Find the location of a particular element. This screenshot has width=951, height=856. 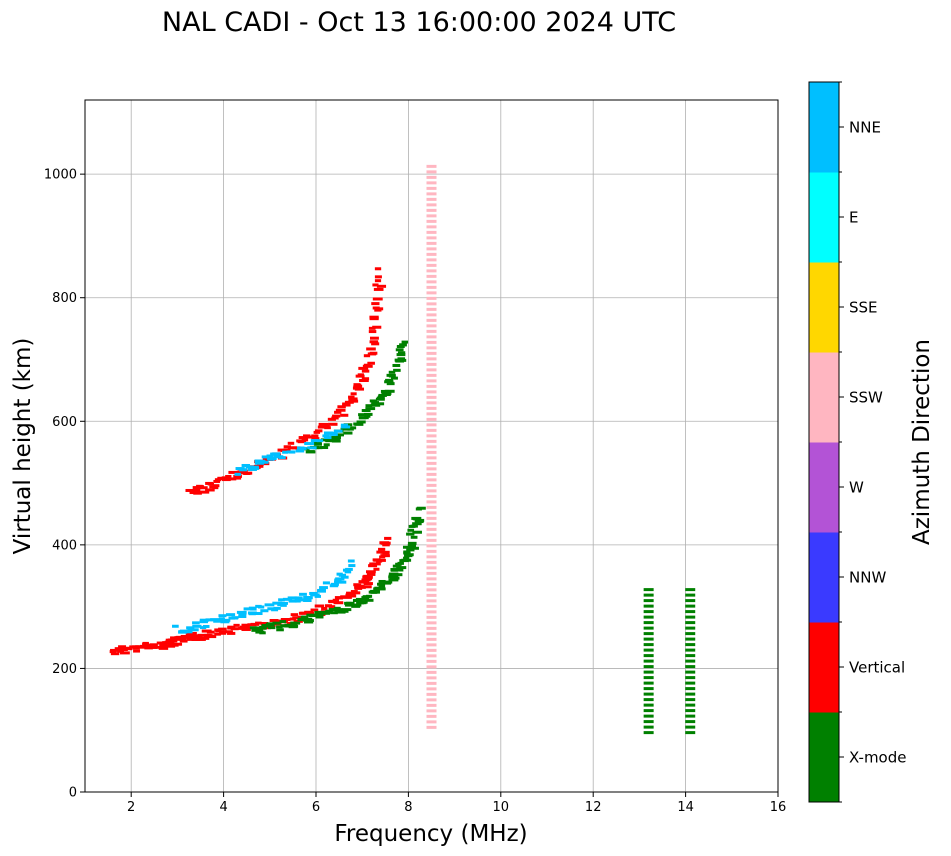

x-tick-label: 16 is located at coordinates (778, 807).